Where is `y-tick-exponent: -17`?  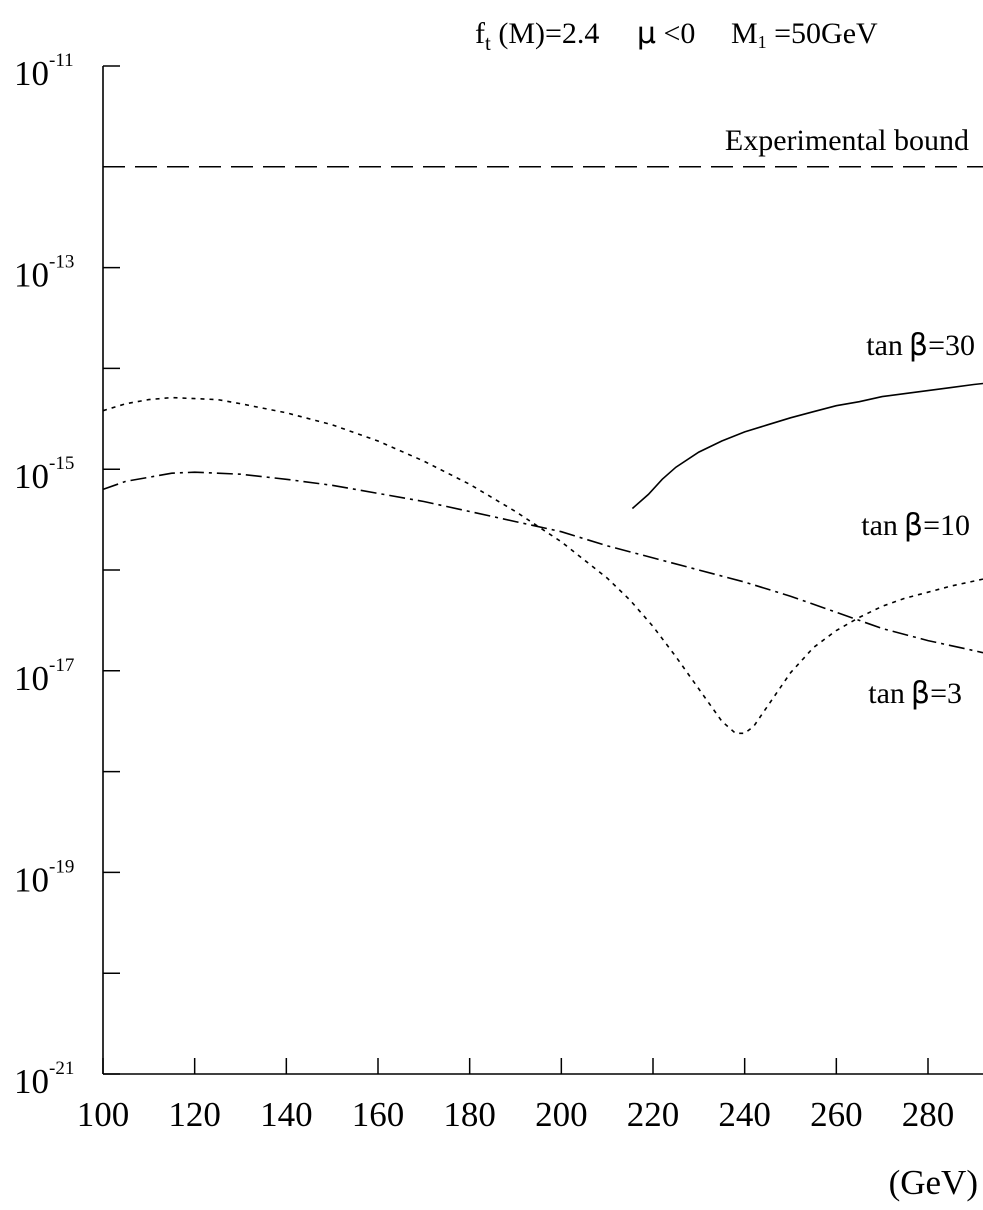 y-tick-exponent: -17 is located at coordinates (61, 665).